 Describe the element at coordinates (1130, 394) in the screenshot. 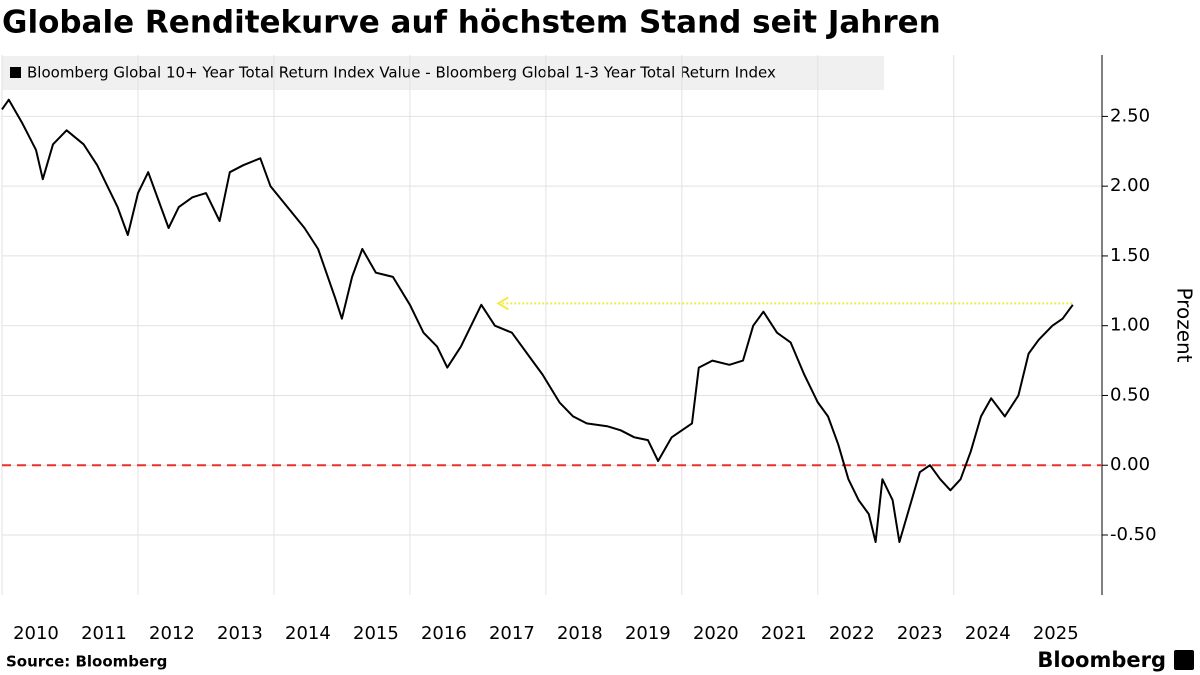

I see `y-tick-label: 0.50` at that location.